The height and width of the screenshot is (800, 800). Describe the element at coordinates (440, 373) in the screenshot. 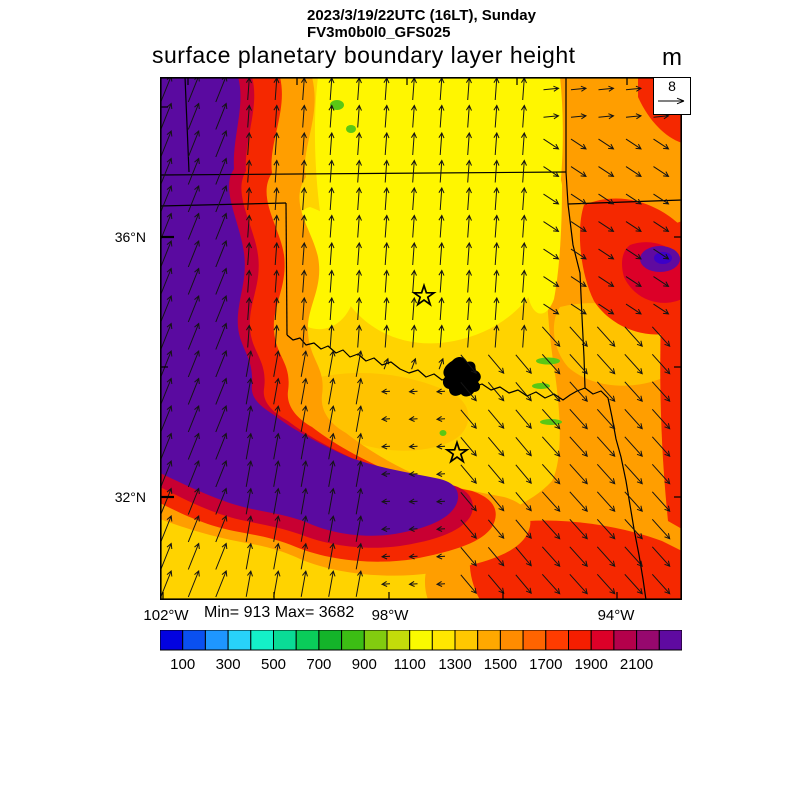

I see `marker-layer` at that location.